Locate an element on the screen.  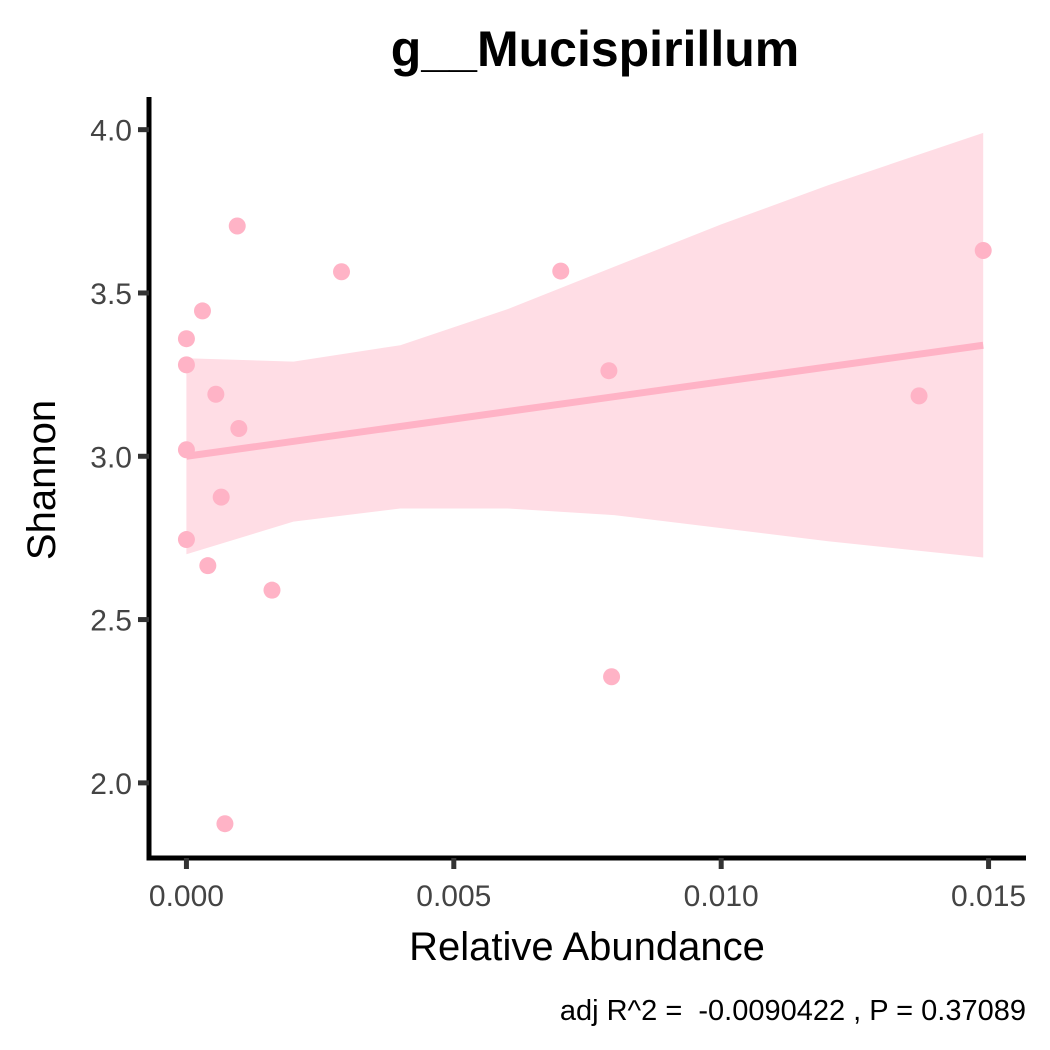
y-tick-label: 3.5 is located at coordinates (111, 294).